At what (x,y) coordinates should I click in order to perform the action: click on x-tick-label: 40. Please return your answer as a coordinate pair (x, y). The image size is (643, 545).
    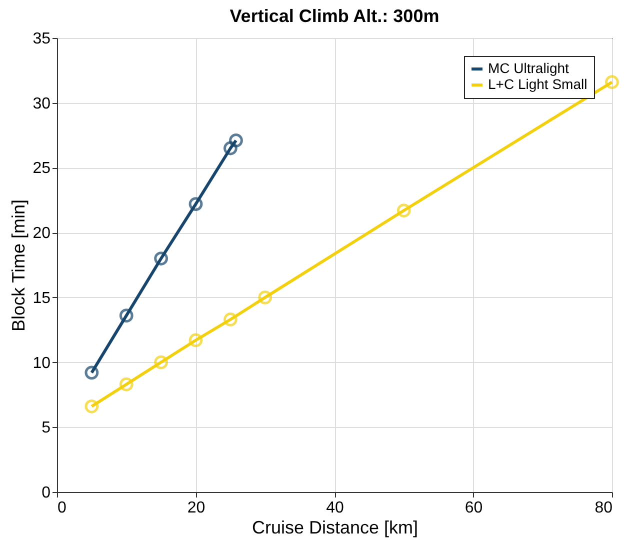
    Looking at the image, I should click on (335, 508).